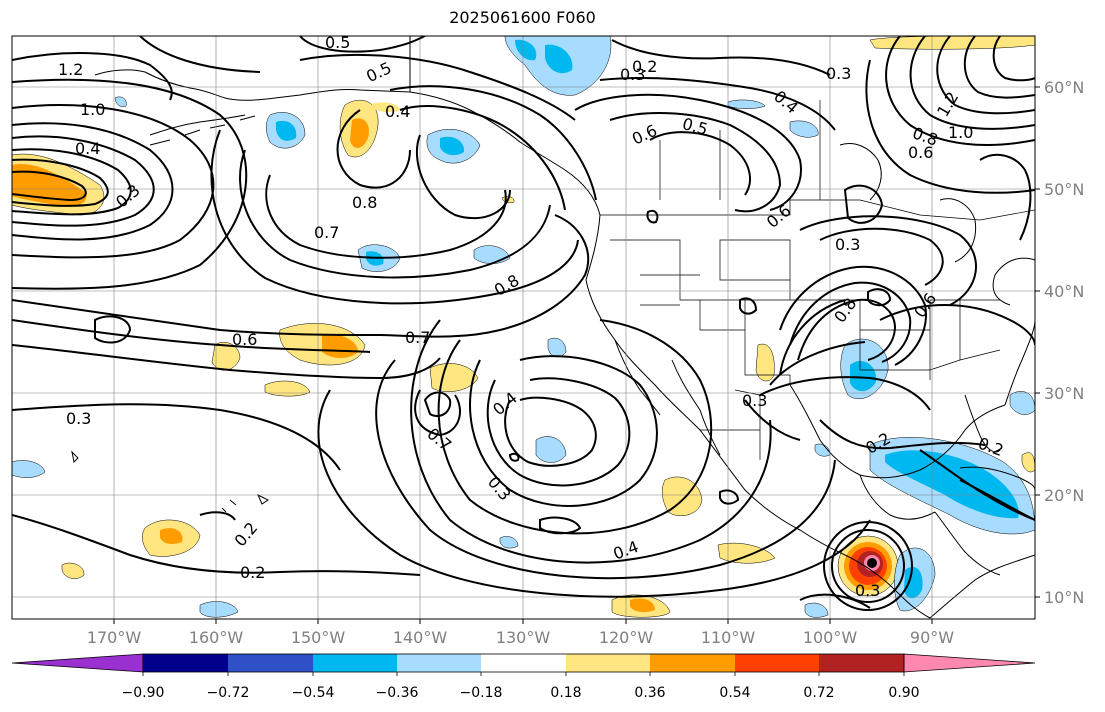  I want to click on colorbar-tick-label: −0.90, so click(143, 693).